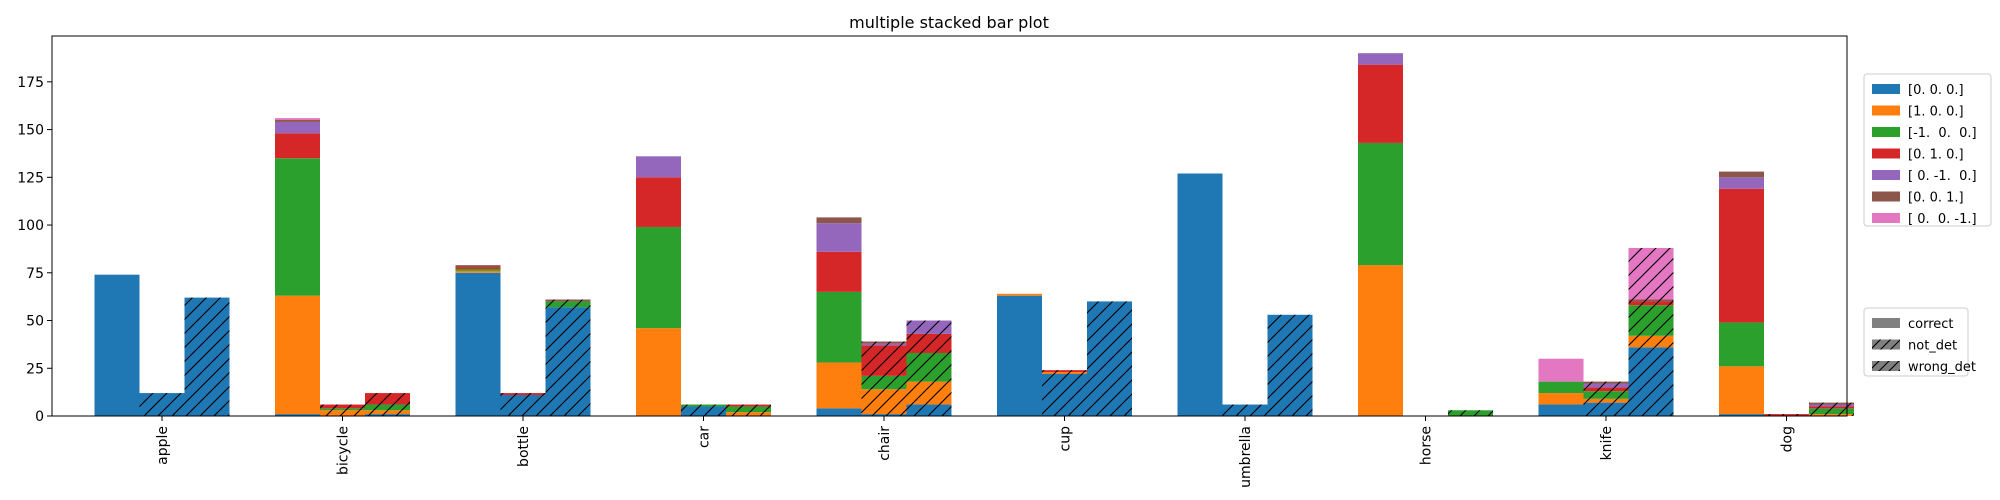 This screenshot has height=500, width=2000. What do you see at coordinates (949, 22) in the screenshot?
I see `chart-title: multiple stacked bar plot` at bounding box center [949, 22].